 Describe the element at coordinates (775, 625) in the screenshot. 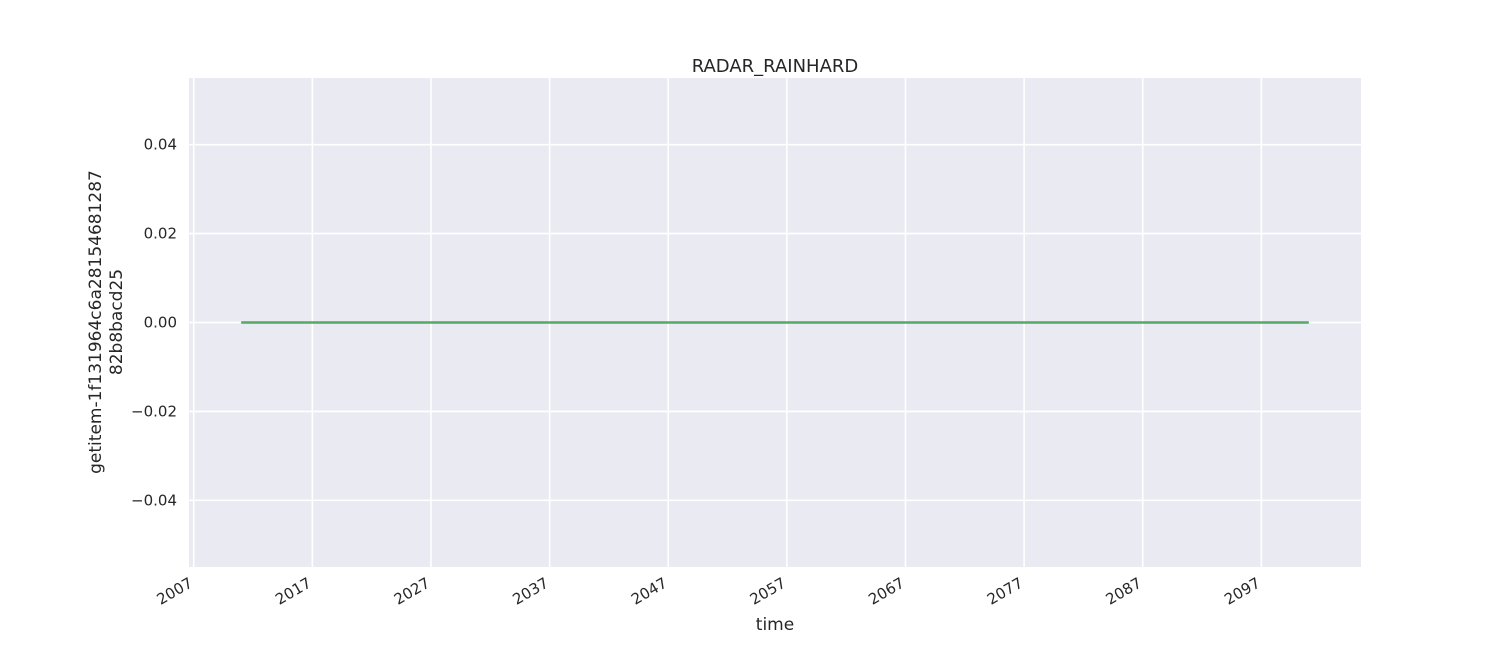

I see `x-axis-title: time` at that location.